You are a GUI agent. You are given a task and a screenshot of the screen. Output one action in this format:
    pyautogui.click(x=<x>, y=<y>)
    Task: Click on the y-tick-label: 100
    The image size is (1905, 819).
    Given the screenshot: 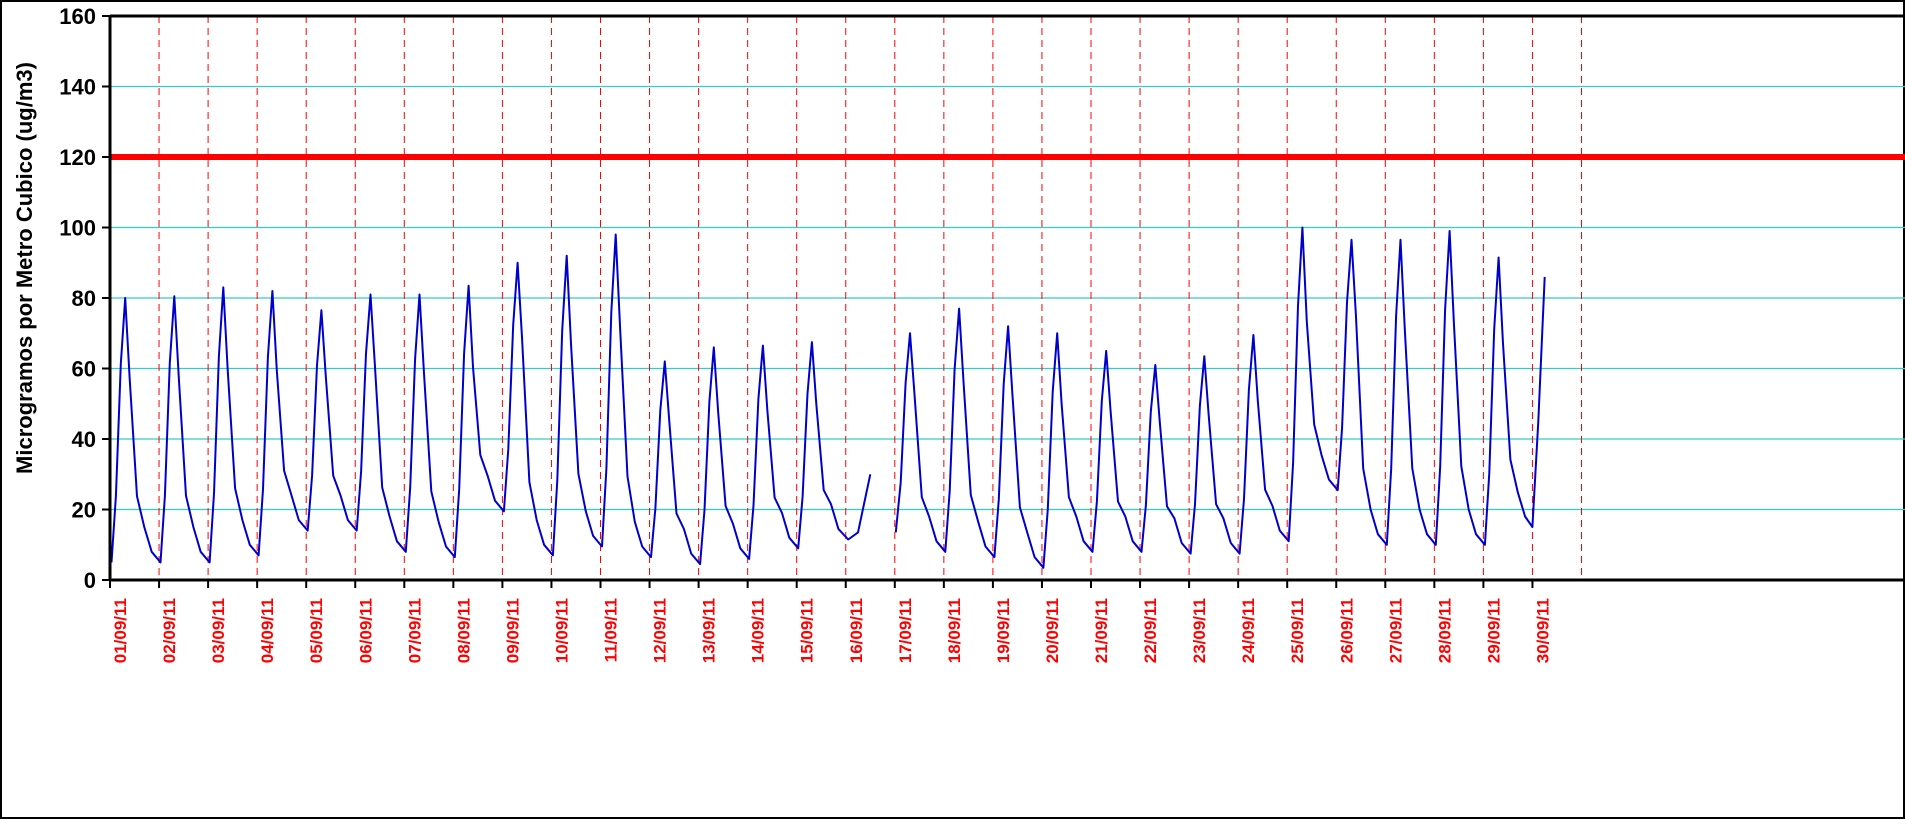 What is the action you would take?
    pyautogui.click(x=77, y=228)
    